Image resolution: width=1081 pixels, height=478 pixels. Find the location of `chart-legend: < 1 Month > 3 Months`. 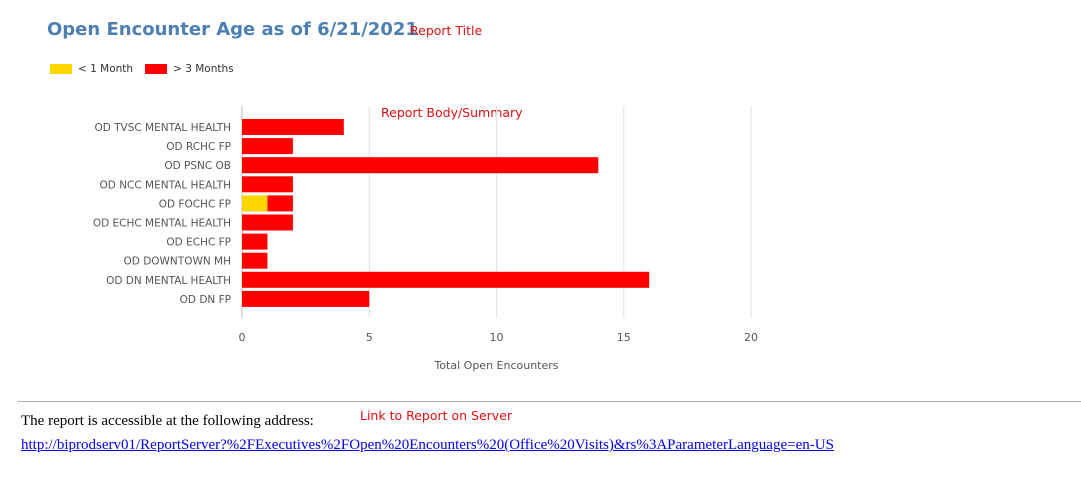

chart-legend: < 1 Month > 3 Months is located at coordinates (148, 69).